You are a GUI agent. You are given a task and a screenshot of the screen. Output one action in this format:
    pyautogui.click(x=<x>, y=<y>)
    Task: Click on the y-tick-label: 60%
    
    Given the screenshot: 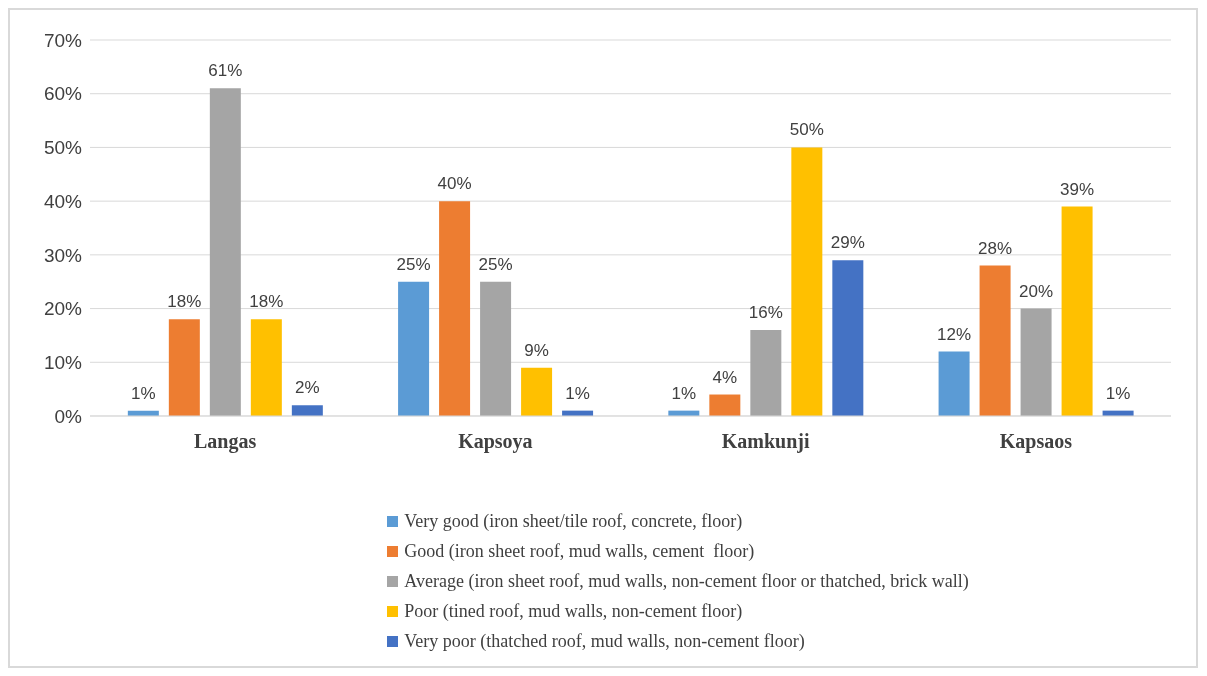 What is the action you would take?
    pyautogui.click(x=63, y=94)
    